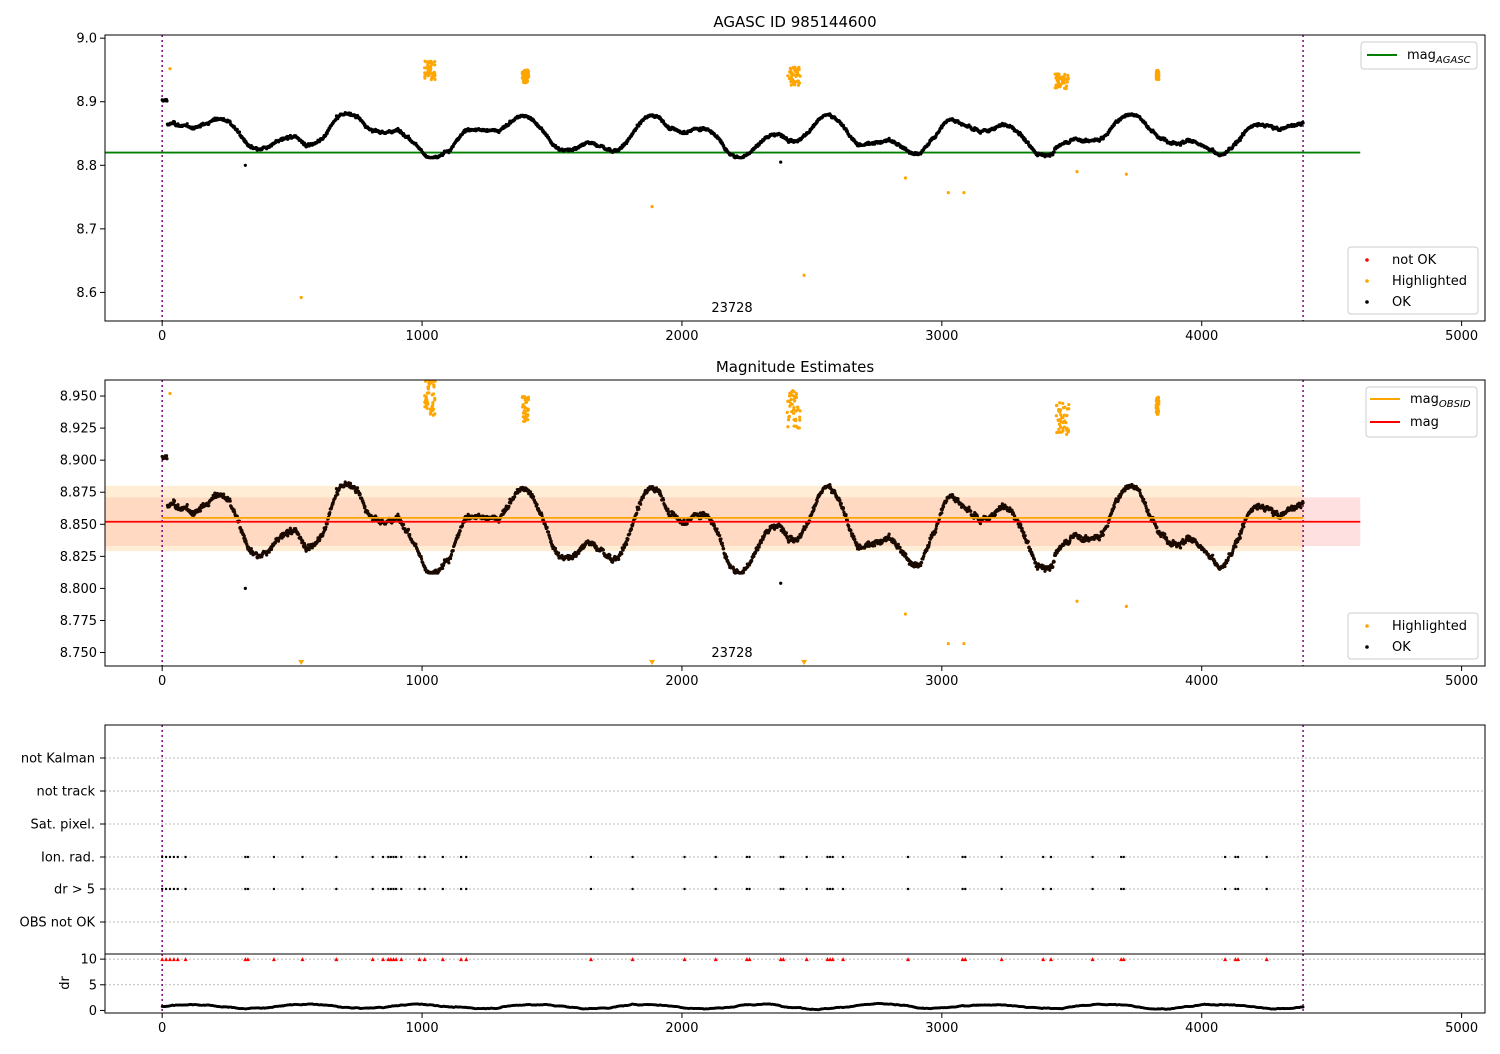 This screenshot has width=1500, height=1054. I want to click on agasc-obsid-annotation: 23728, so click(731, 308).